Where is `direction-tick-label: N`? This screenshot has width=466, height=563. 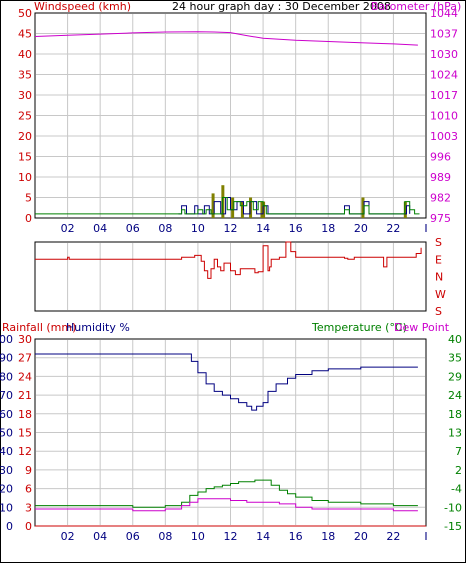 direction-tick-label: N is located at coordinates (439, 277).